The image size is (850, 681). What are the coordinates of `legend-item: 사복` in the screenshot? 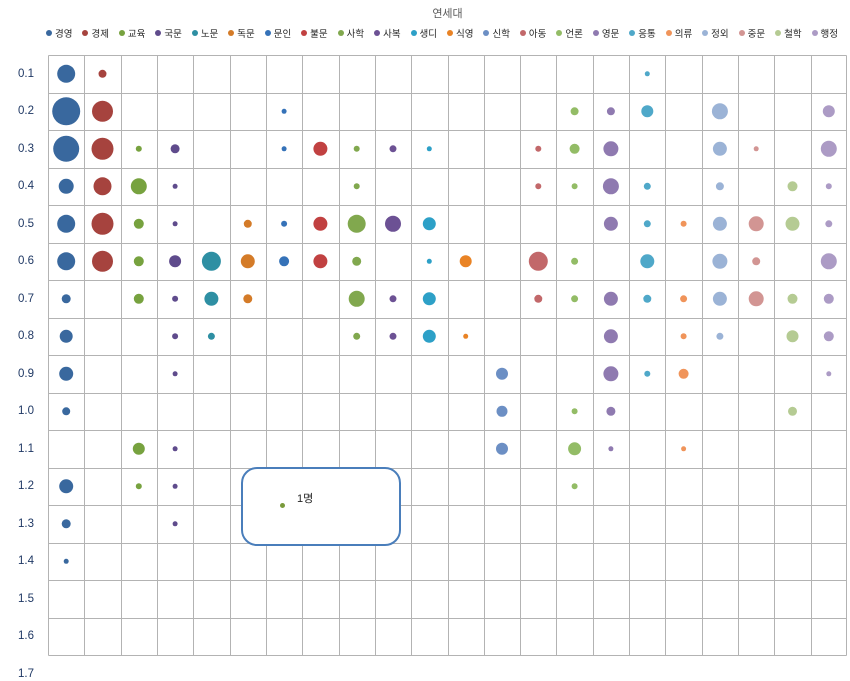 It's located at (392, 33).